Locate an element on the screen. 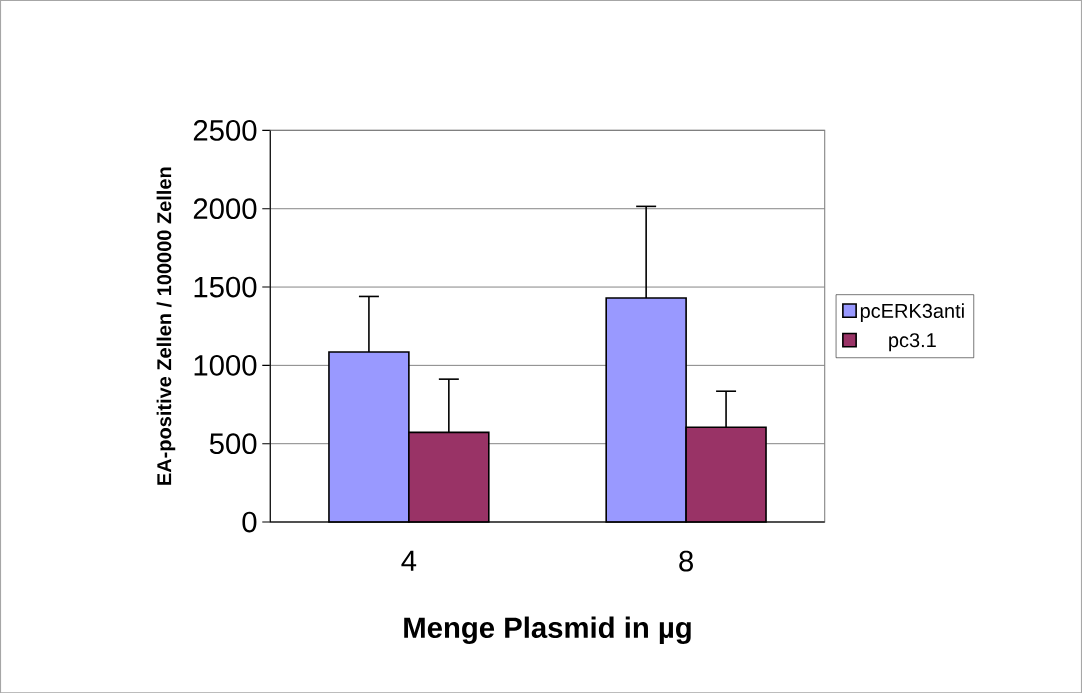 The image size is (1082, 693). legend-label: pc3.1 is located at coordinates (912, 342).